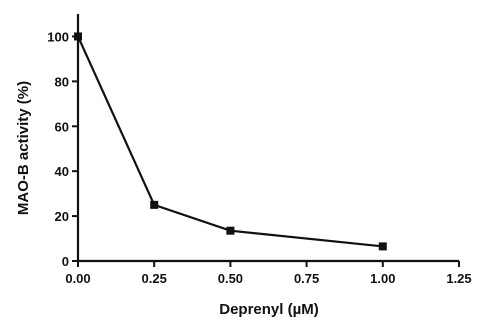 This screenshot has width=479, height=320. Describe the element at coordinates (458, 278) in the screenshot. I see `x-tick-label: 1.25` at that location.